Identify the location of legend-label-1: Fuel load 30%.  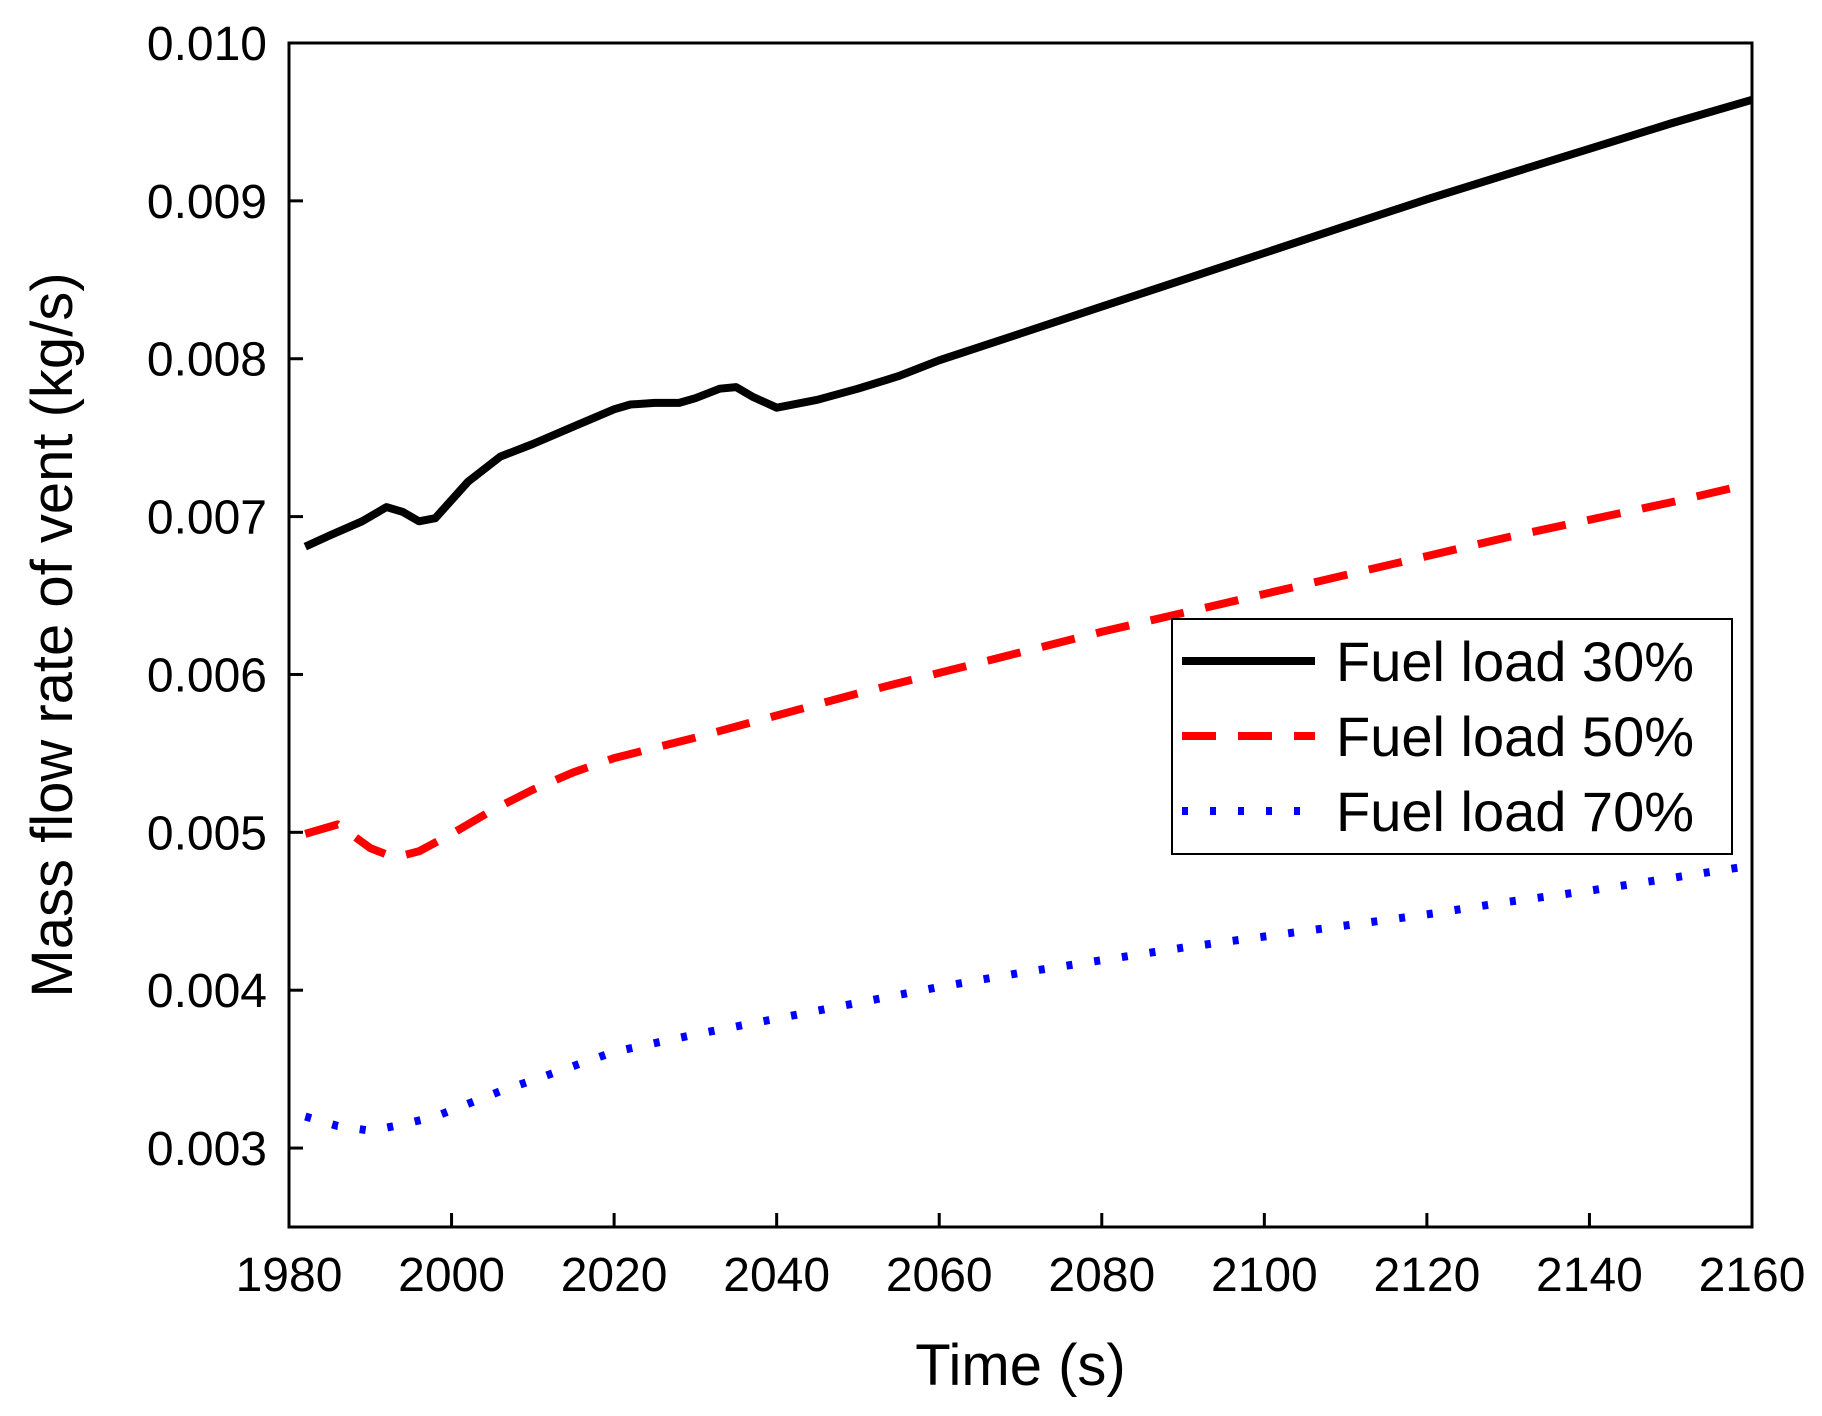
(1515, 661).